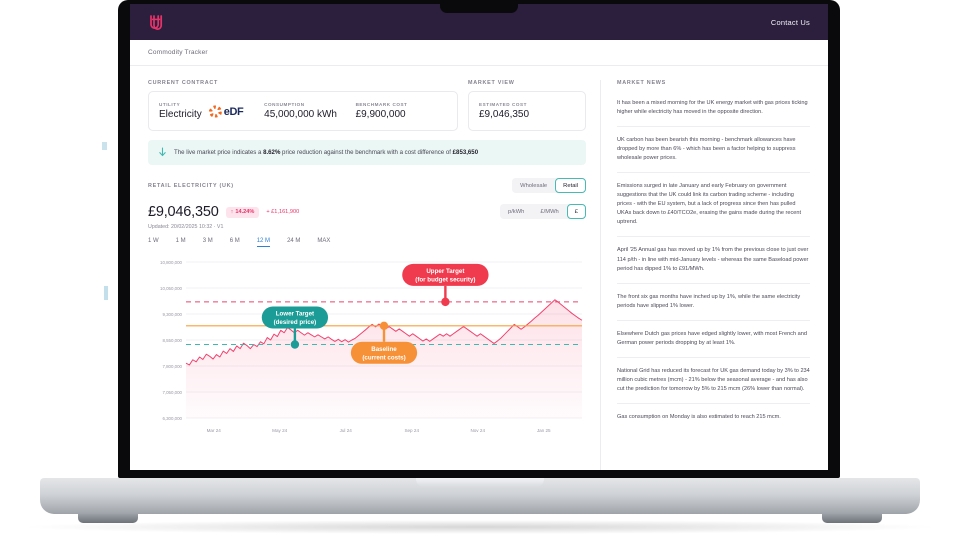 Image resolution: width=960 pixels, height=540 pixels. What do you see at coordinates (576, 211) in the screenshot?
I see `unit-pound: £` at bounding box center [576, 211].